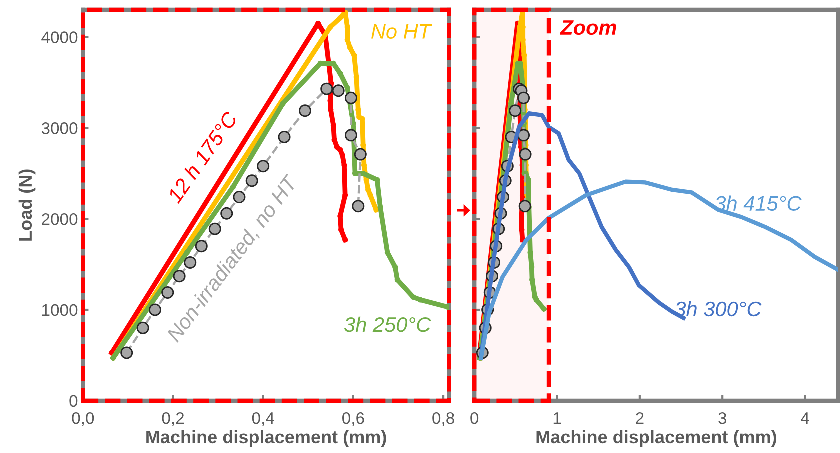  What do you see at coordinates (60, 128) in the screenshot?
I see `y-tick-label: 3000` at bounding box center [60, 128].